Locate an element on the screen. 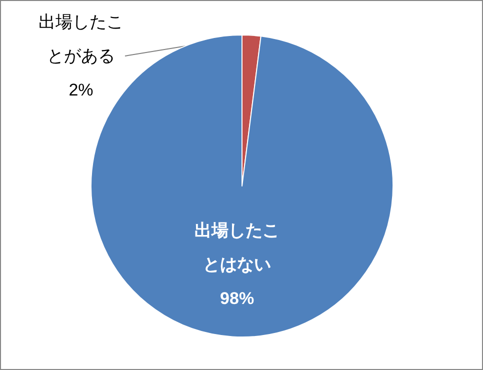 Image resolution: width=483 pixels, height=370 pixels. data-label: 2% is located at coordinates (81, 90).